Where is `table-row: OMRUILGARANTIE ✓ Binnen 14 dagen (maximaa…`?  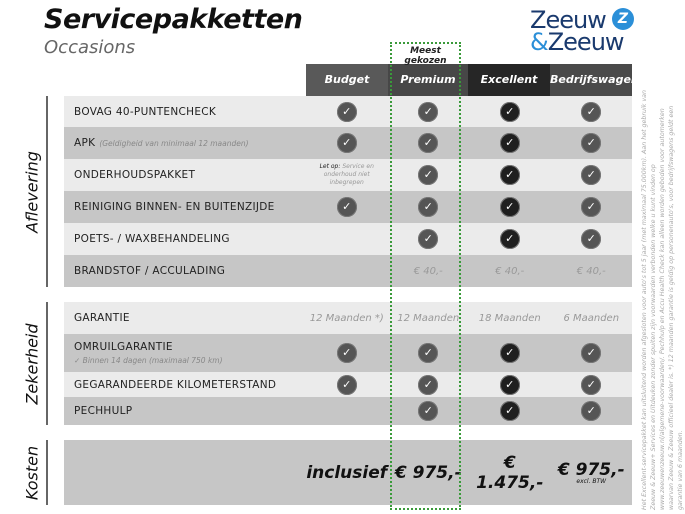
table-row: OMRUILGARANTIE ✓ Binnen 14 dagen (maximaa… is located at coordinates (348, 353).